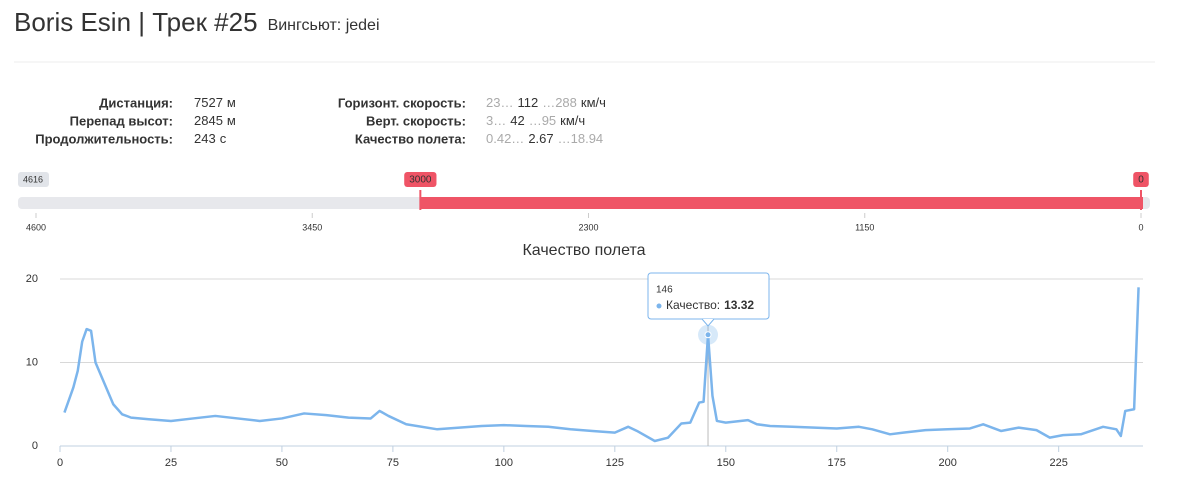  Describe the element at coordinates (312, 227) in the screenshot. I see `slider-tick-label: 3450` at that location.